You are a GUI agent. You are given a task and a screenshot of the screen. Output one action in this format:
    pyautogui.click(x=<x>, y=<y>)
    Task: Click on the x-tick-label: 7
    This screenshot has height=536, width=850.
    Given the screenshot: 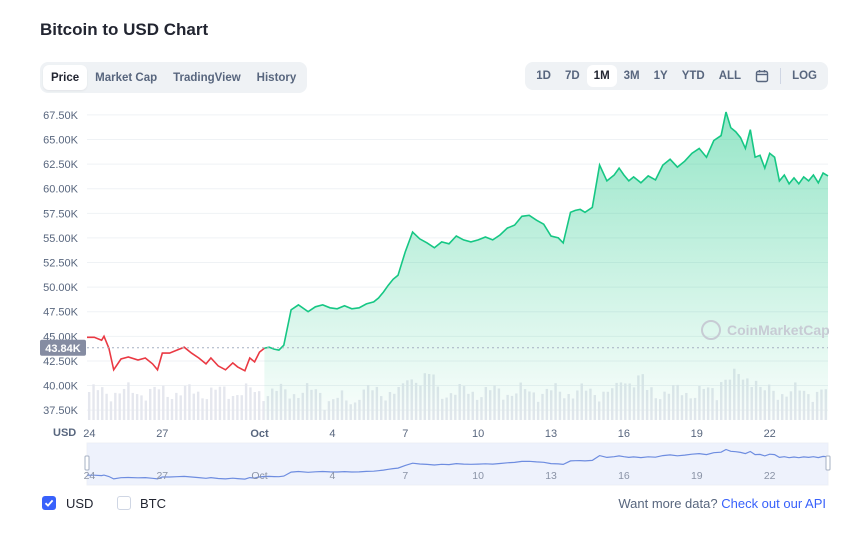 What is the action you would take?
    pyautogui.click(x=405, y=434)
    